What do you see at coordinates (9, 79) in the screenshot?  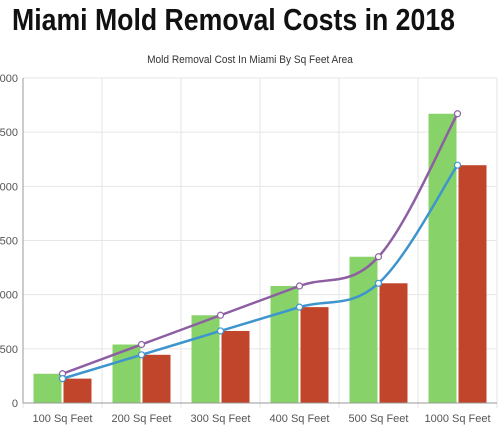 I see `y-tick-label: 3000` at bounding box center [9, 79].